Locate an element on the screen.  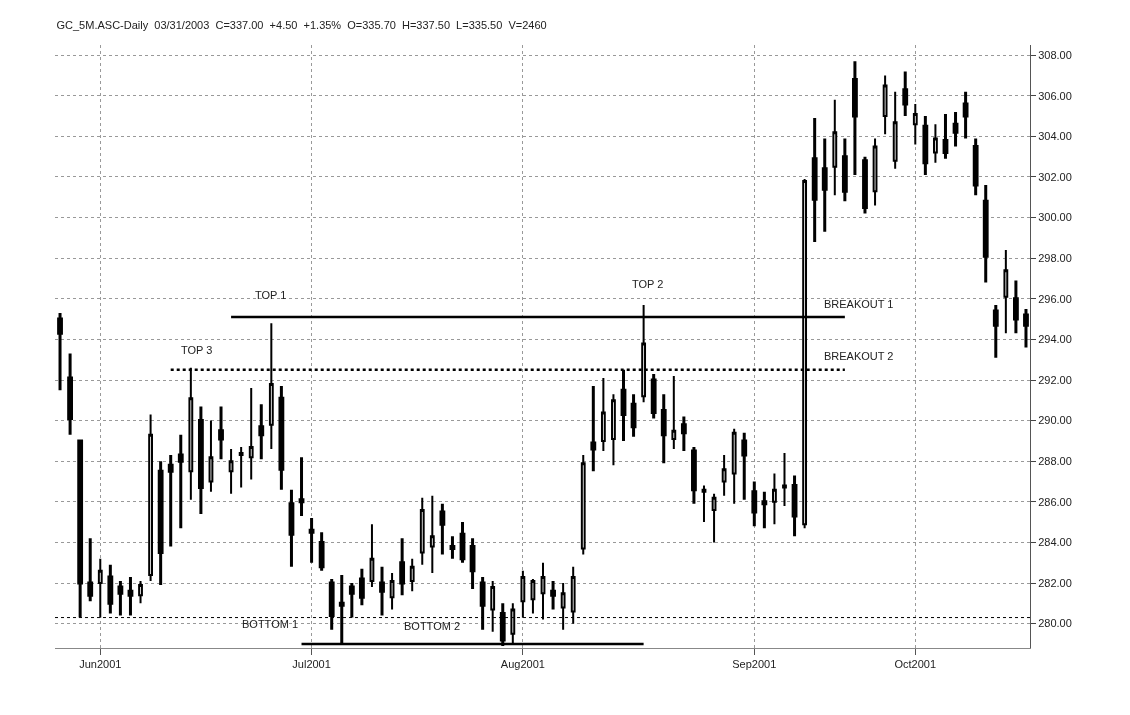
x-tick-label: Jul2001 is located at coordinates (311, 664).